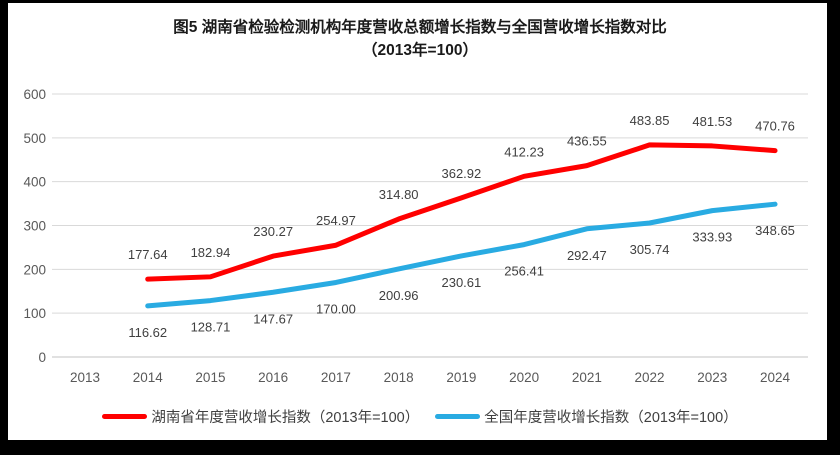  I want to click on data-label: 292.47, so click(587, 255).